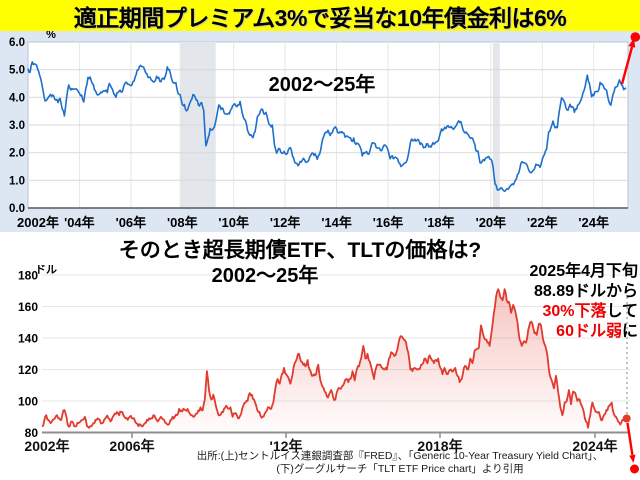 Image resolution: width=640 pixels, height=480 pixels. Describe the element at coordinates (594, 446) in the screenshot. I see `x-tick-label: 2024年` at that location.